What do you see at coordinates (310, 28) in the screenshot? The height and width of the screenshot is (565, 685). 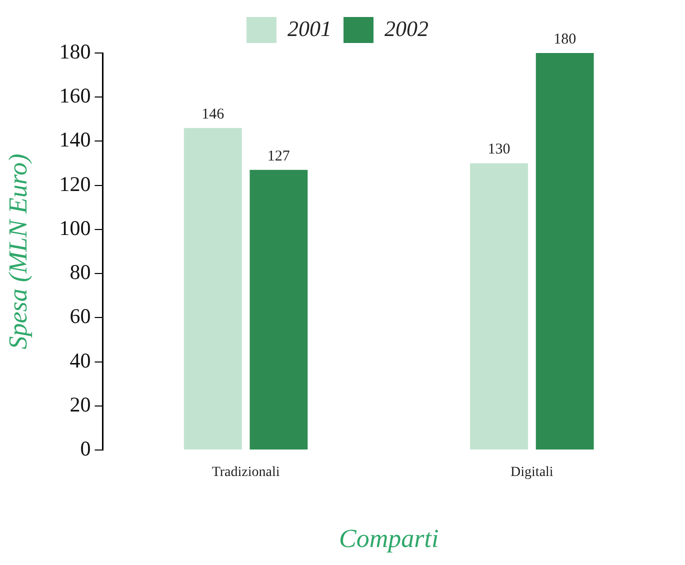 I see `legend-label: 2001` at bounding box center [310, 28].